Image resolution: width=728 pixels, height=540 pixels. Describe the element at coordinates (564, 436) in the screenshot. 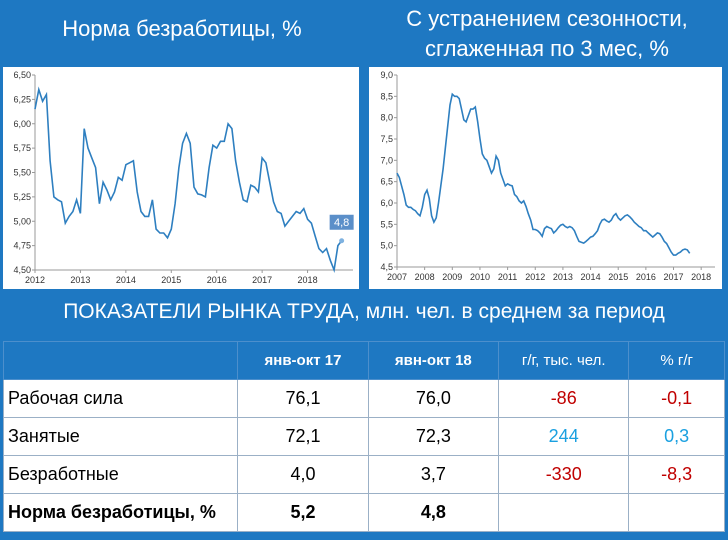

I see `yoy-thousand: 244` at that location.